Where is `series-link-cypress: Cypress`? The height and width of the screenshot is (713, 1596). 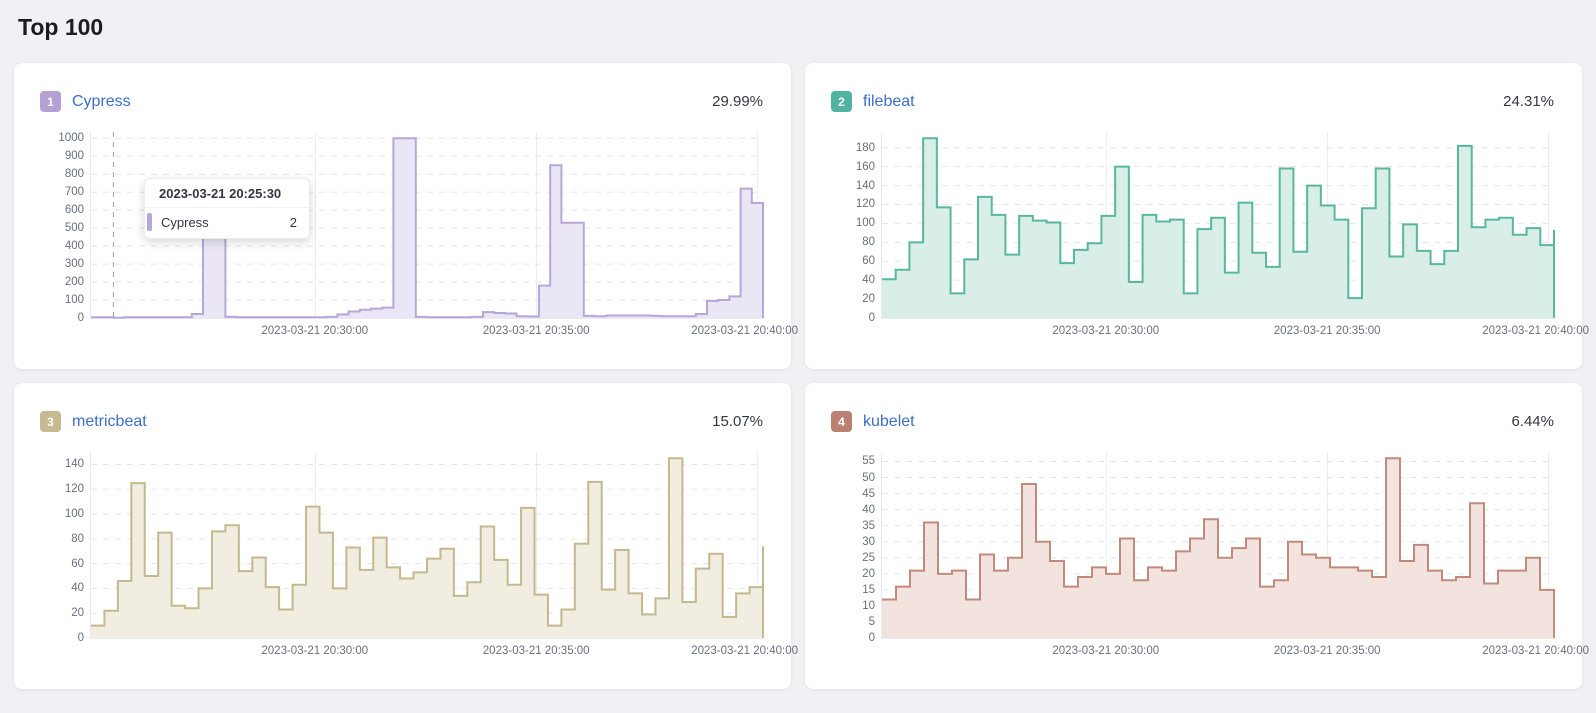 series-link-cypress: Cypress is located at coordinates (101, 101).